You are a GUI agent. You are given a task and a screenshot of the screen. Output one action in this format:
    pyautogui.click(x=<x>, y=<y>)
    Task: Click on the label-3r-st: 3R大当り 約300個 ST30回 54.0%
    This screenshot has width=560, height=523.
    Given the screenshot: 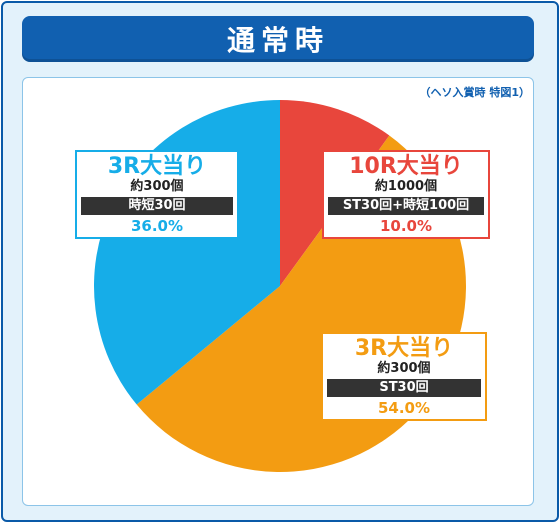 What is the action you would take?
    pyautogui.click(x=404, y=376)
    